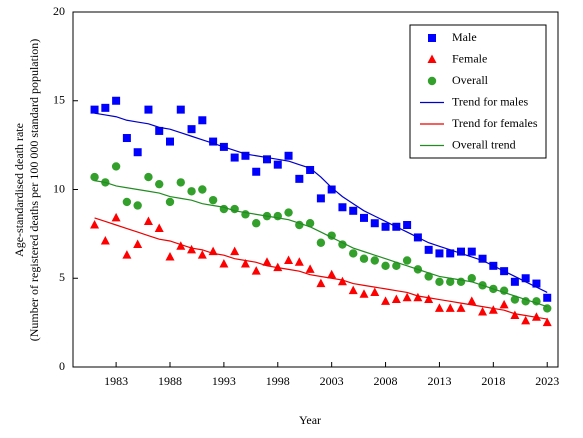 This screenshot has height=438, width=583. Describe the element at coordinates (59, 11) in the screenshot. I see `y-tick-label: 20` at that location.